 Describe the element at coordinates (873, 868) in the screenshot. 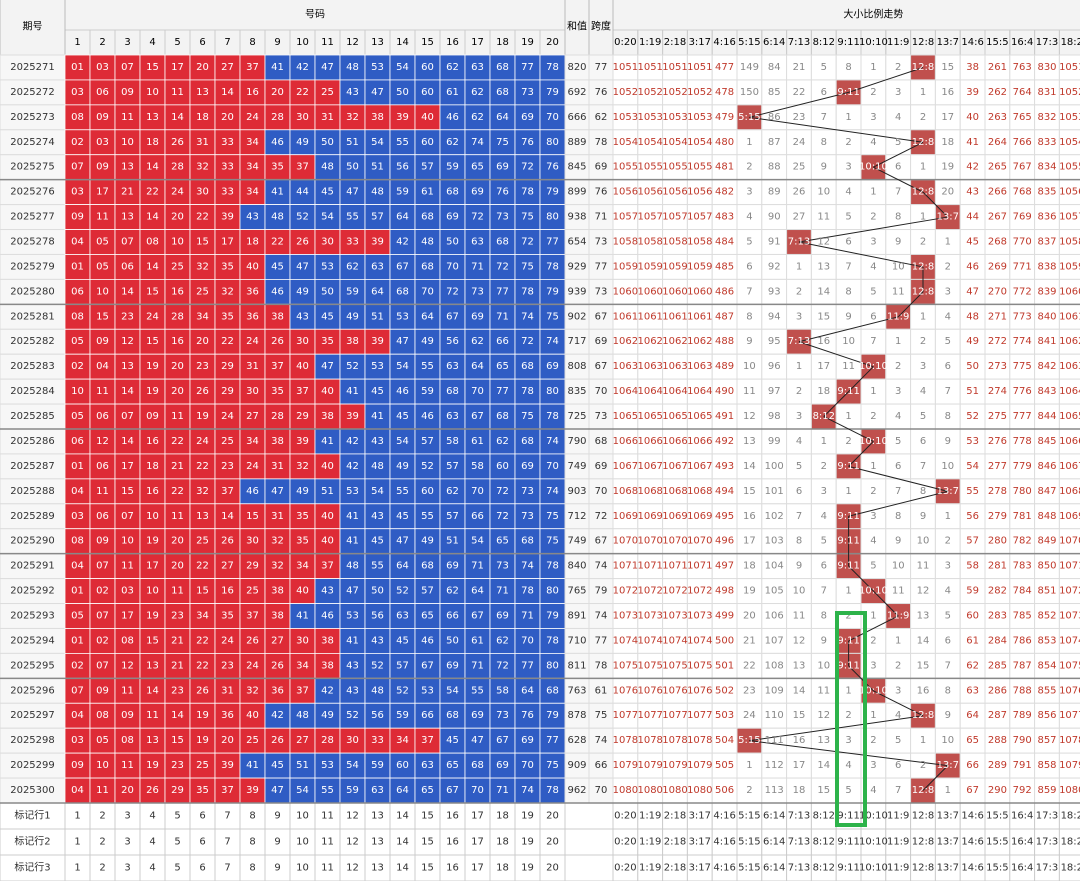

I see `footer-ratio: 10:10` at that location.